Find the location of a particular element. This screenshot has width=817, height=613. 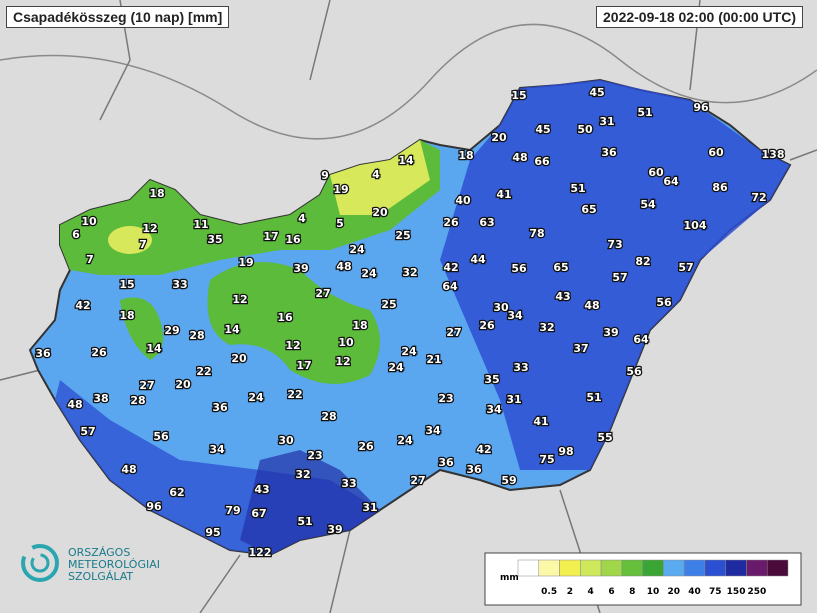

logo: ORSZÁGOS METEOROLÓGIAI SZOLGÁLAT is located at coordinates (90, 563).